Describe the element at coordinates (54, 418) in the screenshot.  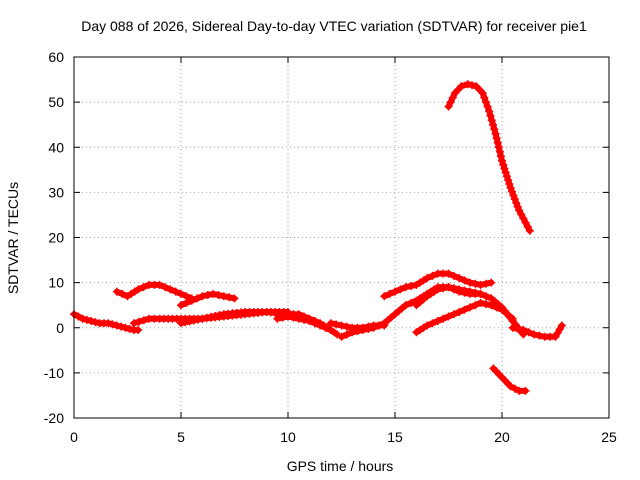
I see `y-tick-label: -20` at that location.